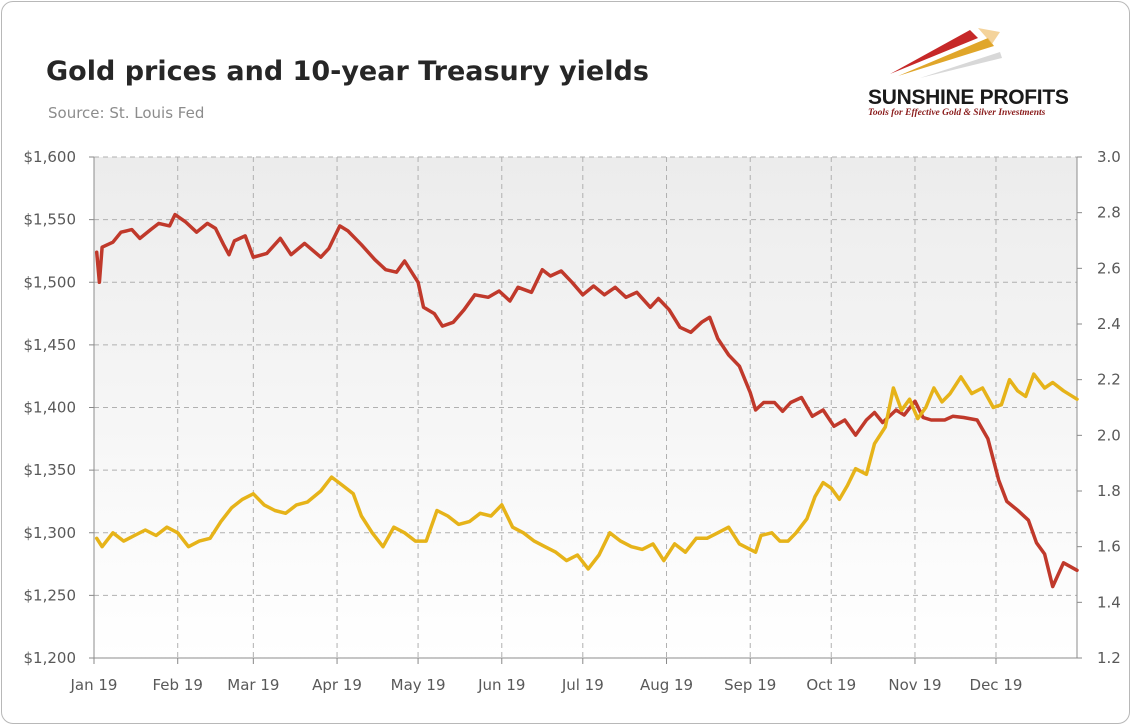 This screenshot has height=725, width=1131. Describe the element at coordinates (50, 595) in the screenshot. I see `y-left-tick-label: $1,250` at that location.